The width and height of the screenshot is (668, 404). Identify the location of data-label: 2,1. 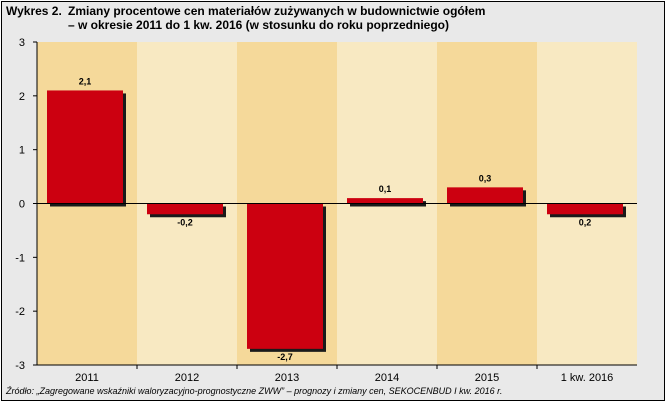
(85, 81).